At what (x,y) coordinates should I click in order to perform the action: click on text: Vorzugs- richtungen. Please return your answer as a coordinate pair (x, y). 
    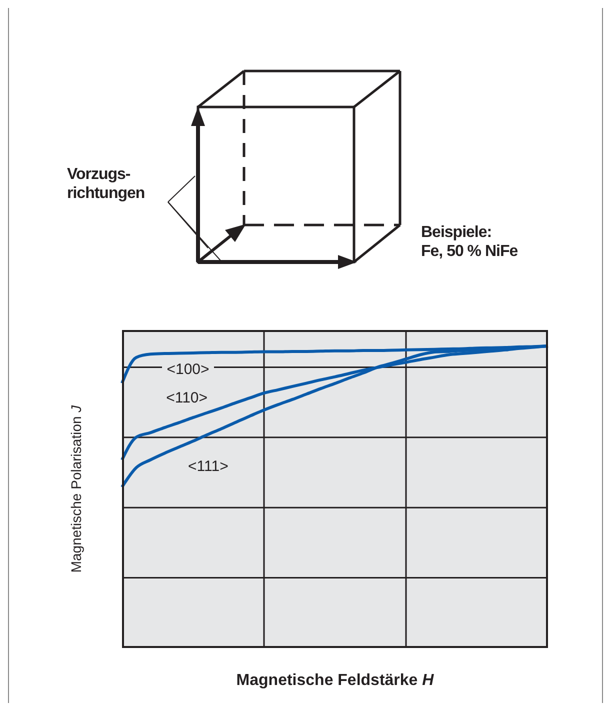
    Looking at the image, I should click on (106, 184).